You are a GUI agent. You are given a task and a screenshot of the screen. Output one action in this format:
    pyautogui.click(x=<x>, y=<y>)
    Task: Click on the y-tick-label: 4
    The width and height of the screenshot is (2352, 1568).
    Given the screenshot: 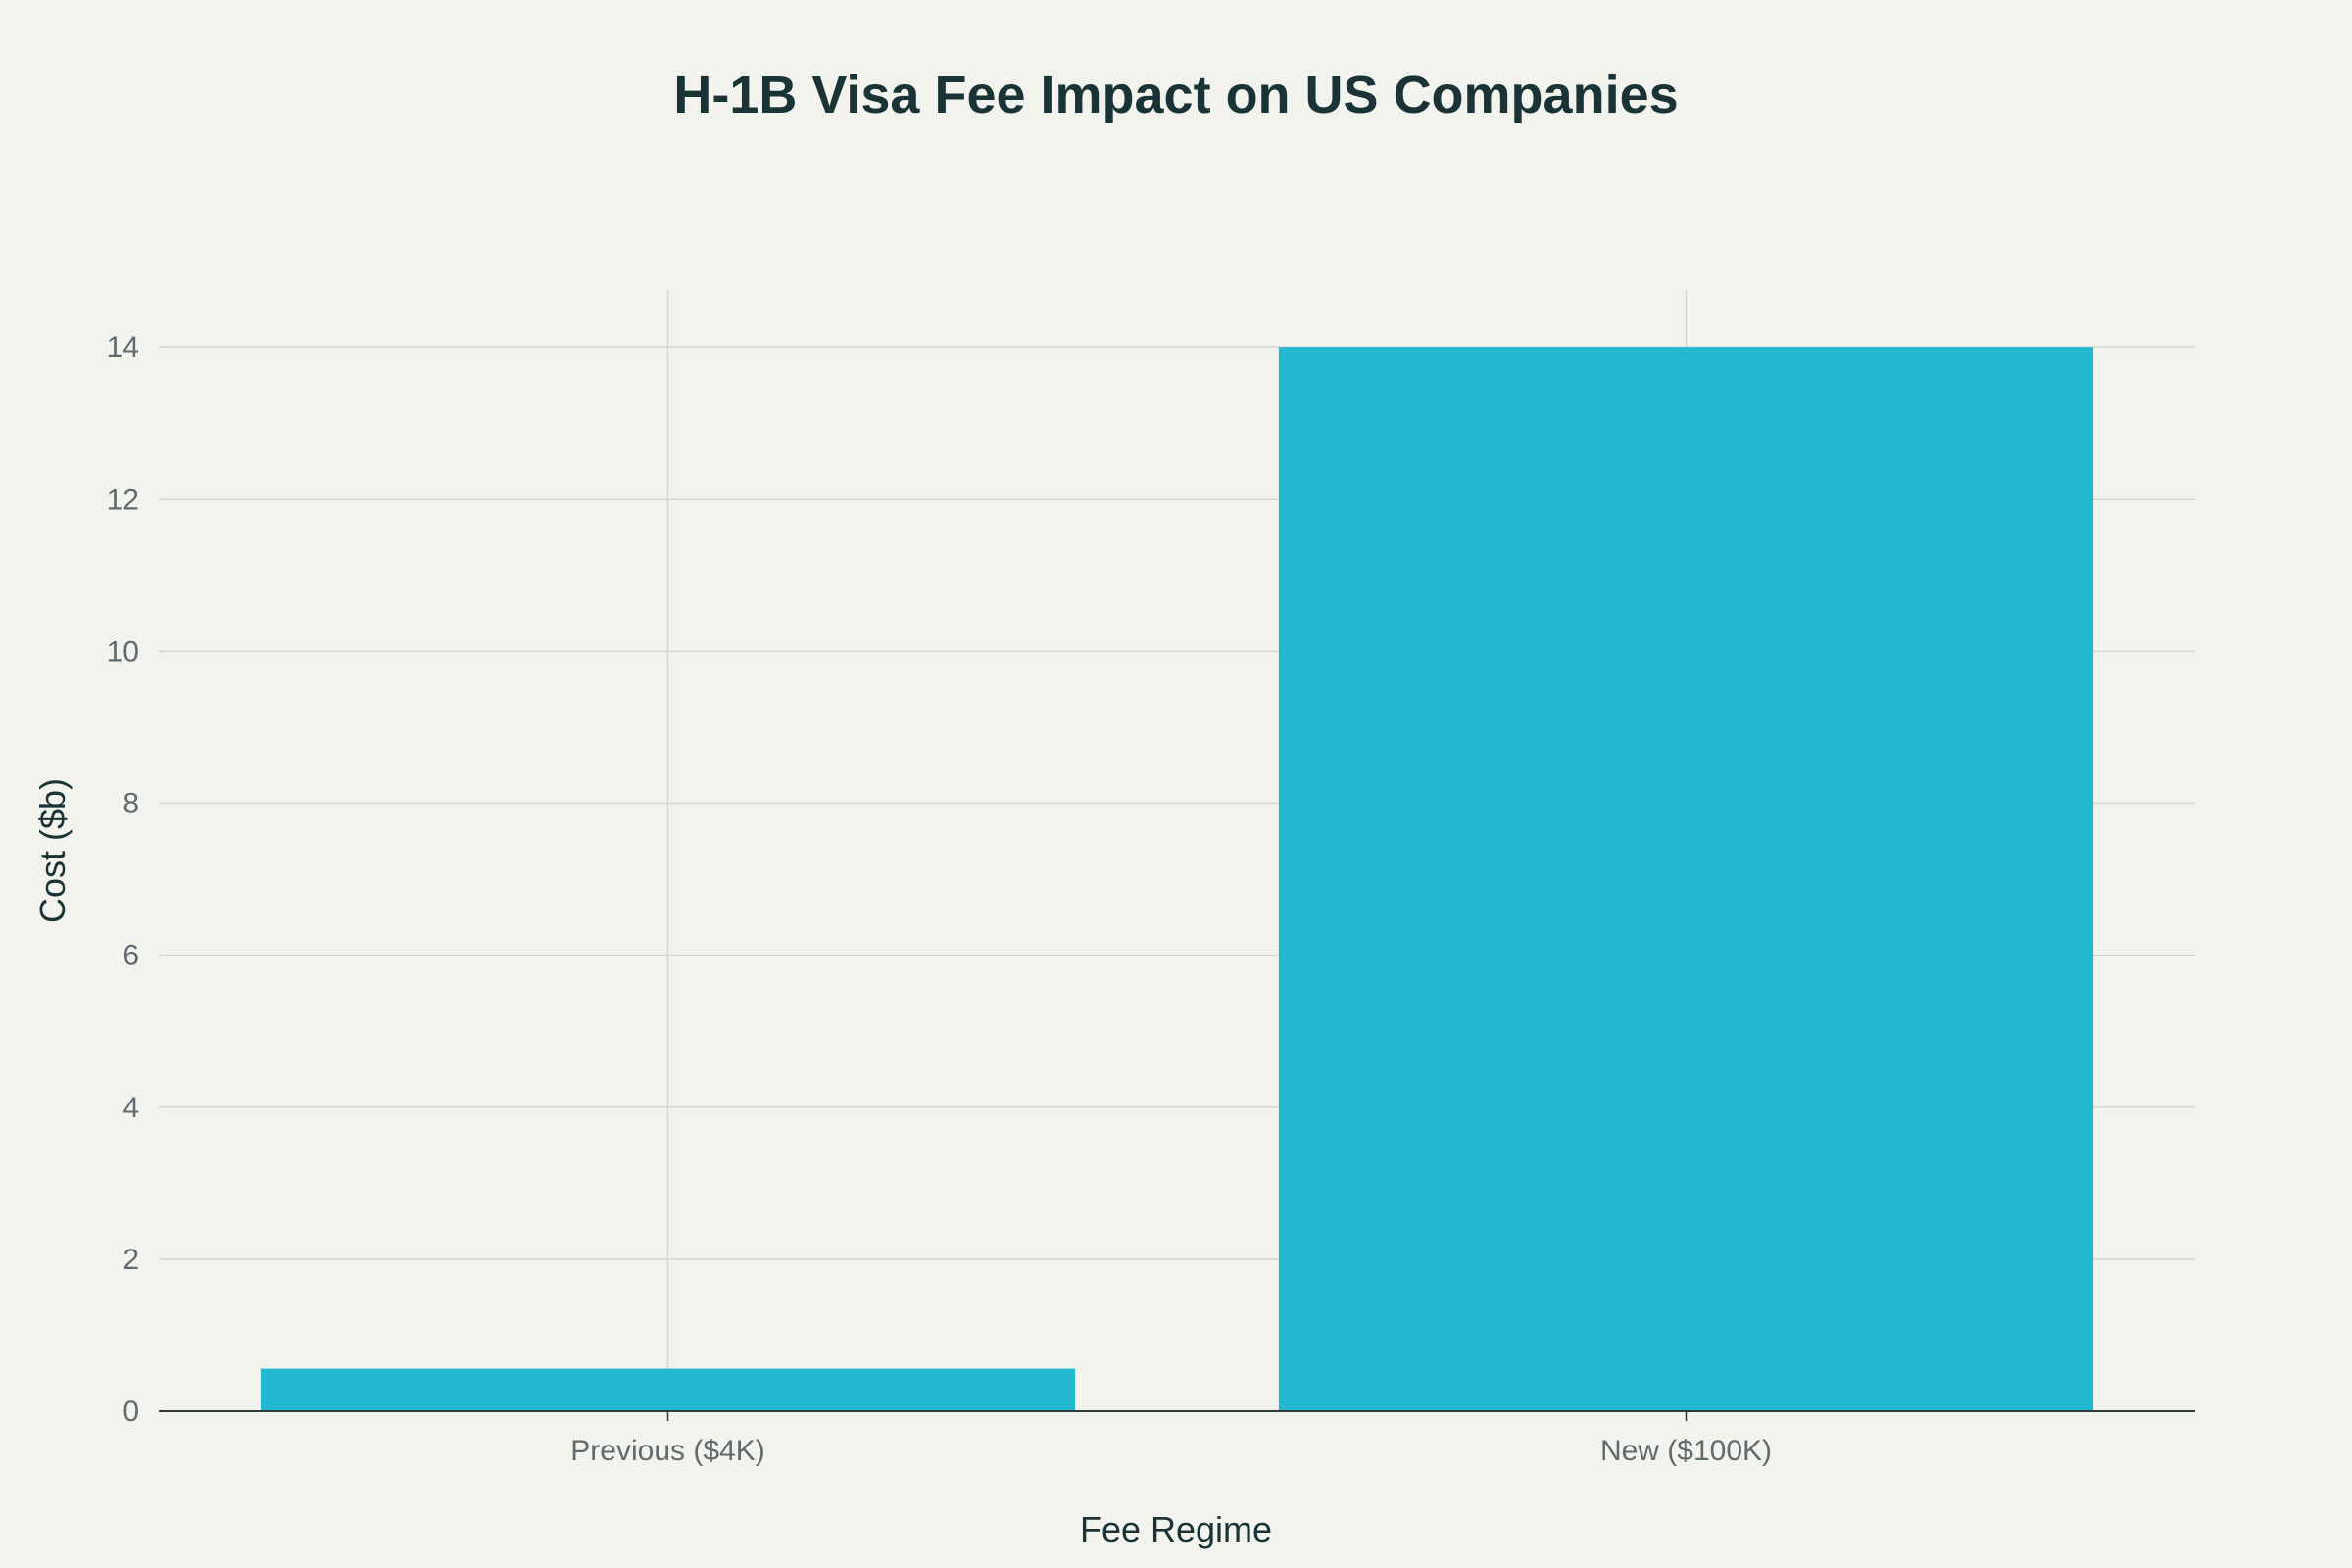 What is the action you would take?
    pyautogui.click(x=130, y=1108)
    